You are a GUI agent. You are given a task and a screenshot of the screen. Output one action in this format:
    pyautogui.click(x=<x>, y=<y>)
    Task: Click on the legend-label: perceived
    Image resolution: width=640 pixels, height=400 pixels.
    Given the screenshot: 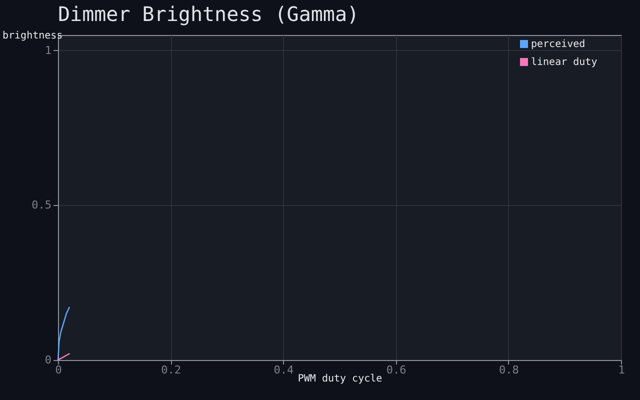 What is the action you would take?
    pyautogui.click(x=558, y=44)
    